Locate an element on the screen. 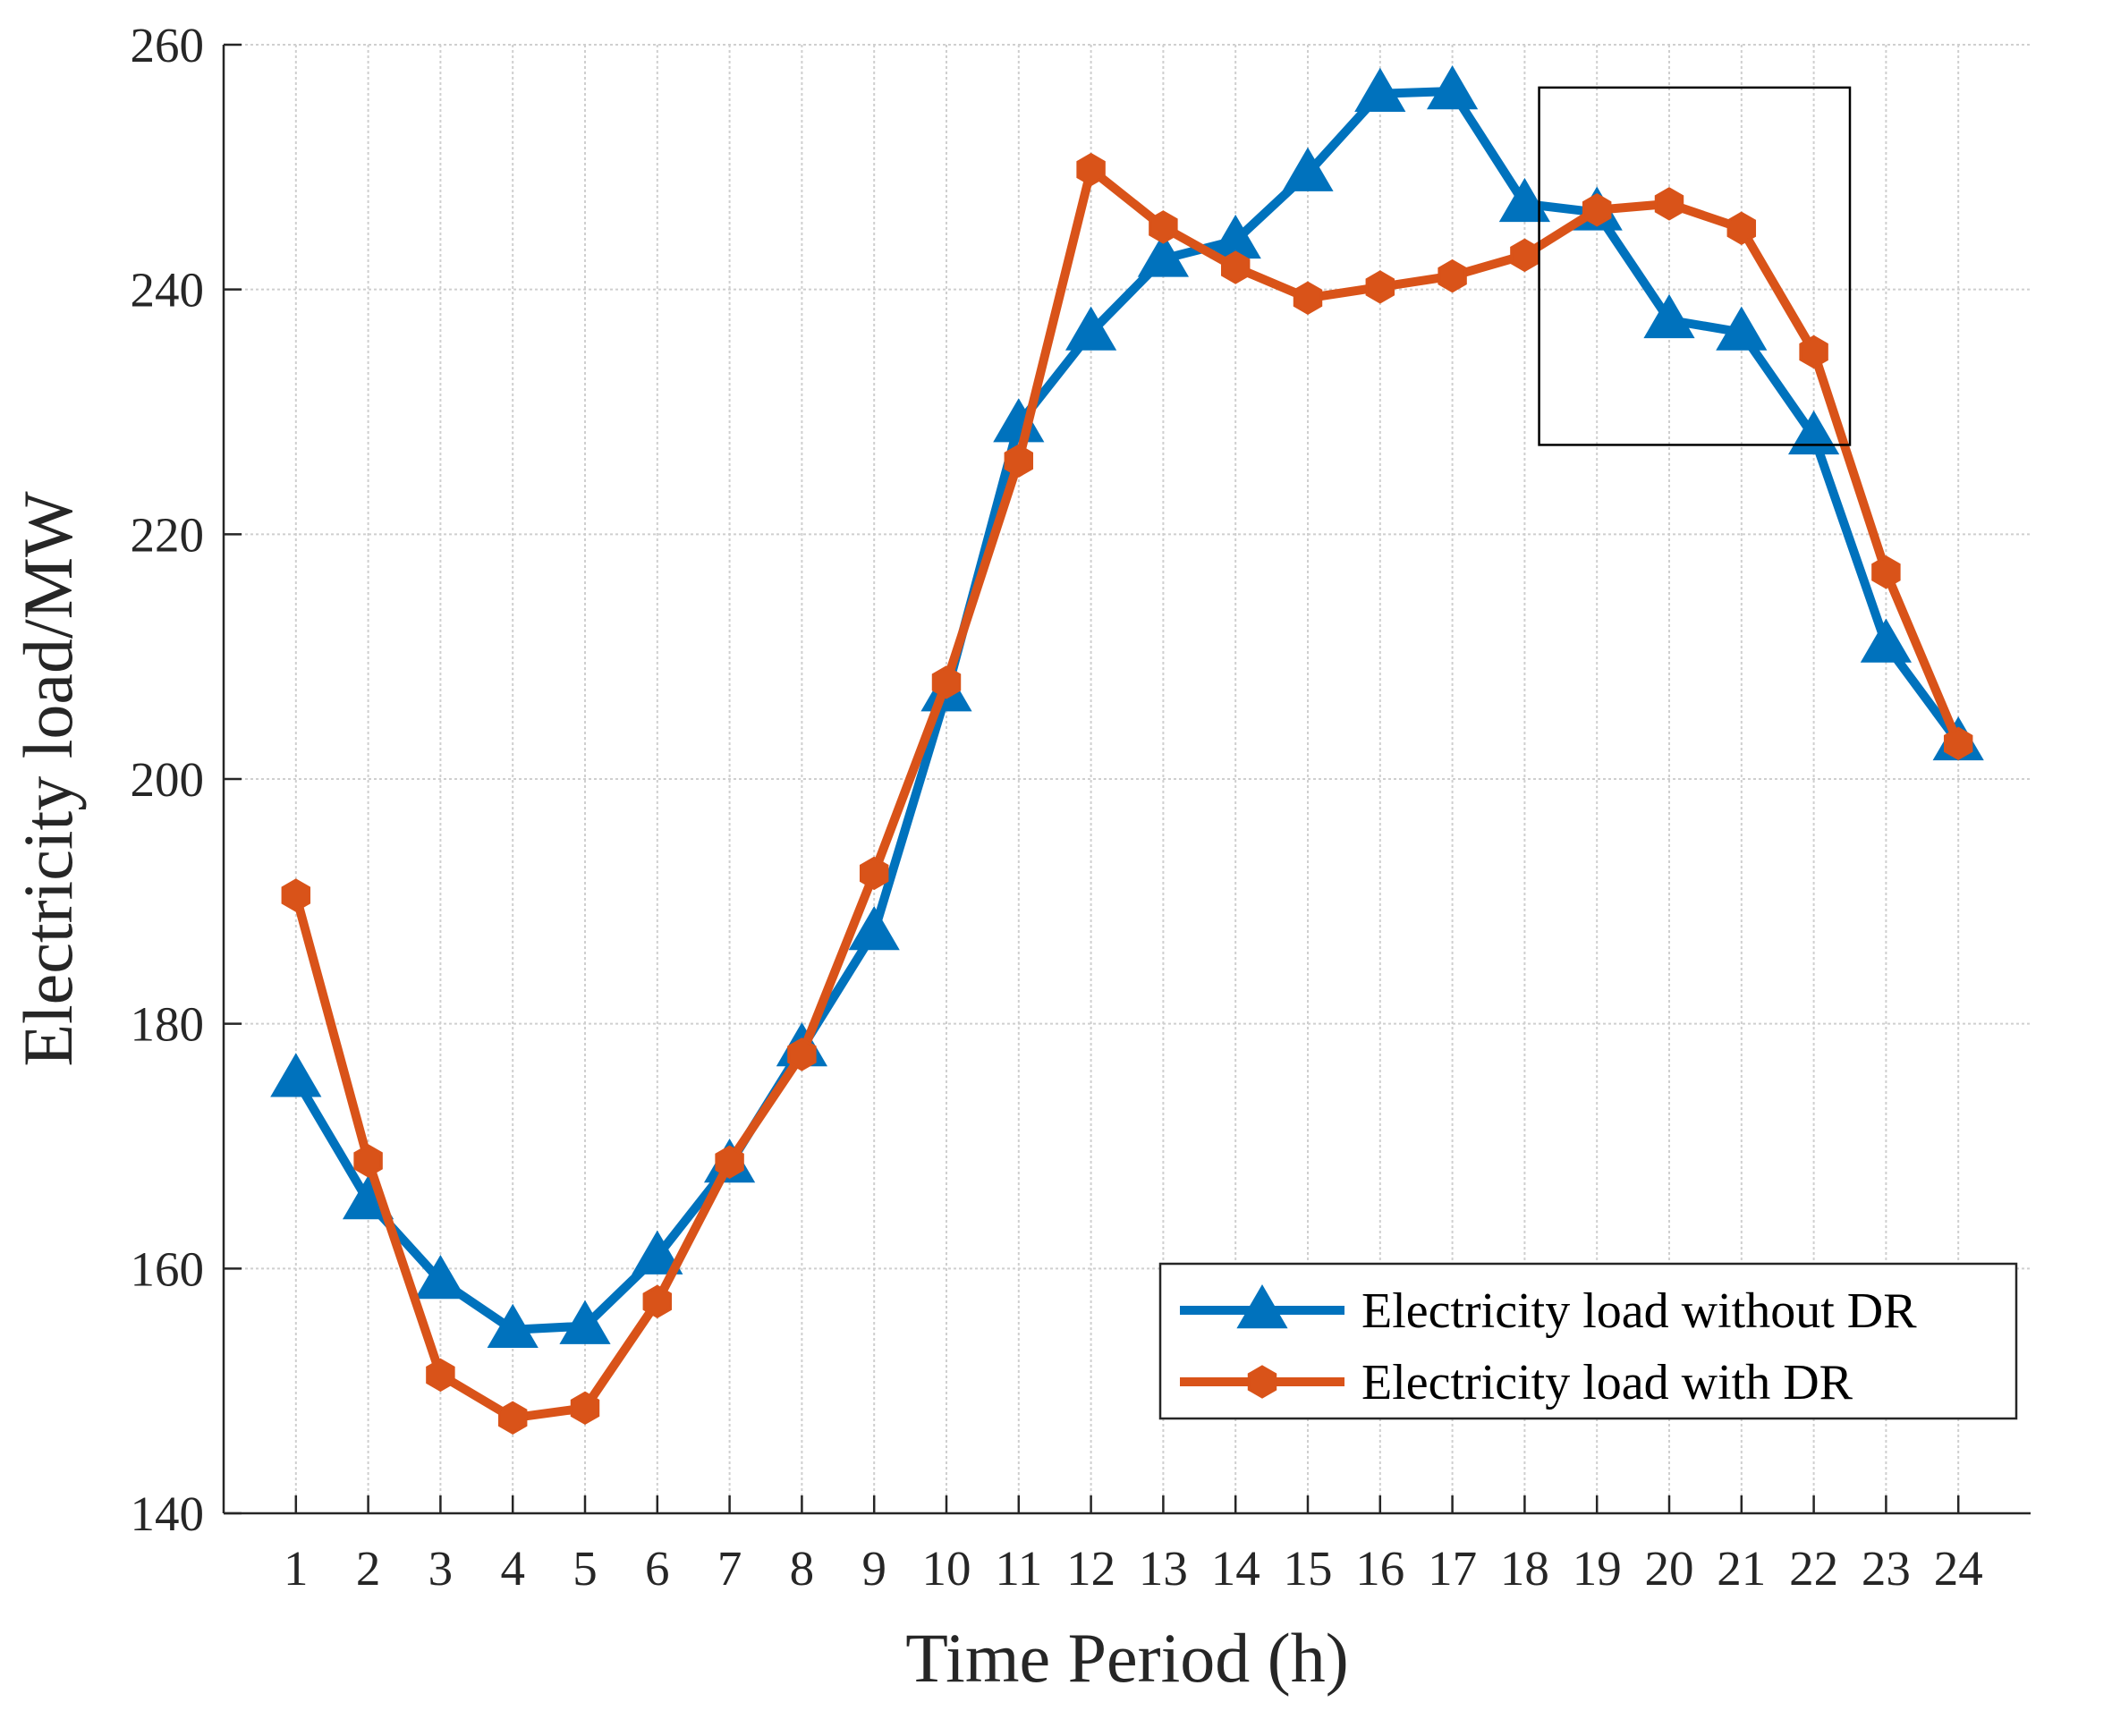 This screenshot has width=2112, height=1736. annotations is located at coordinates (1695, 266).